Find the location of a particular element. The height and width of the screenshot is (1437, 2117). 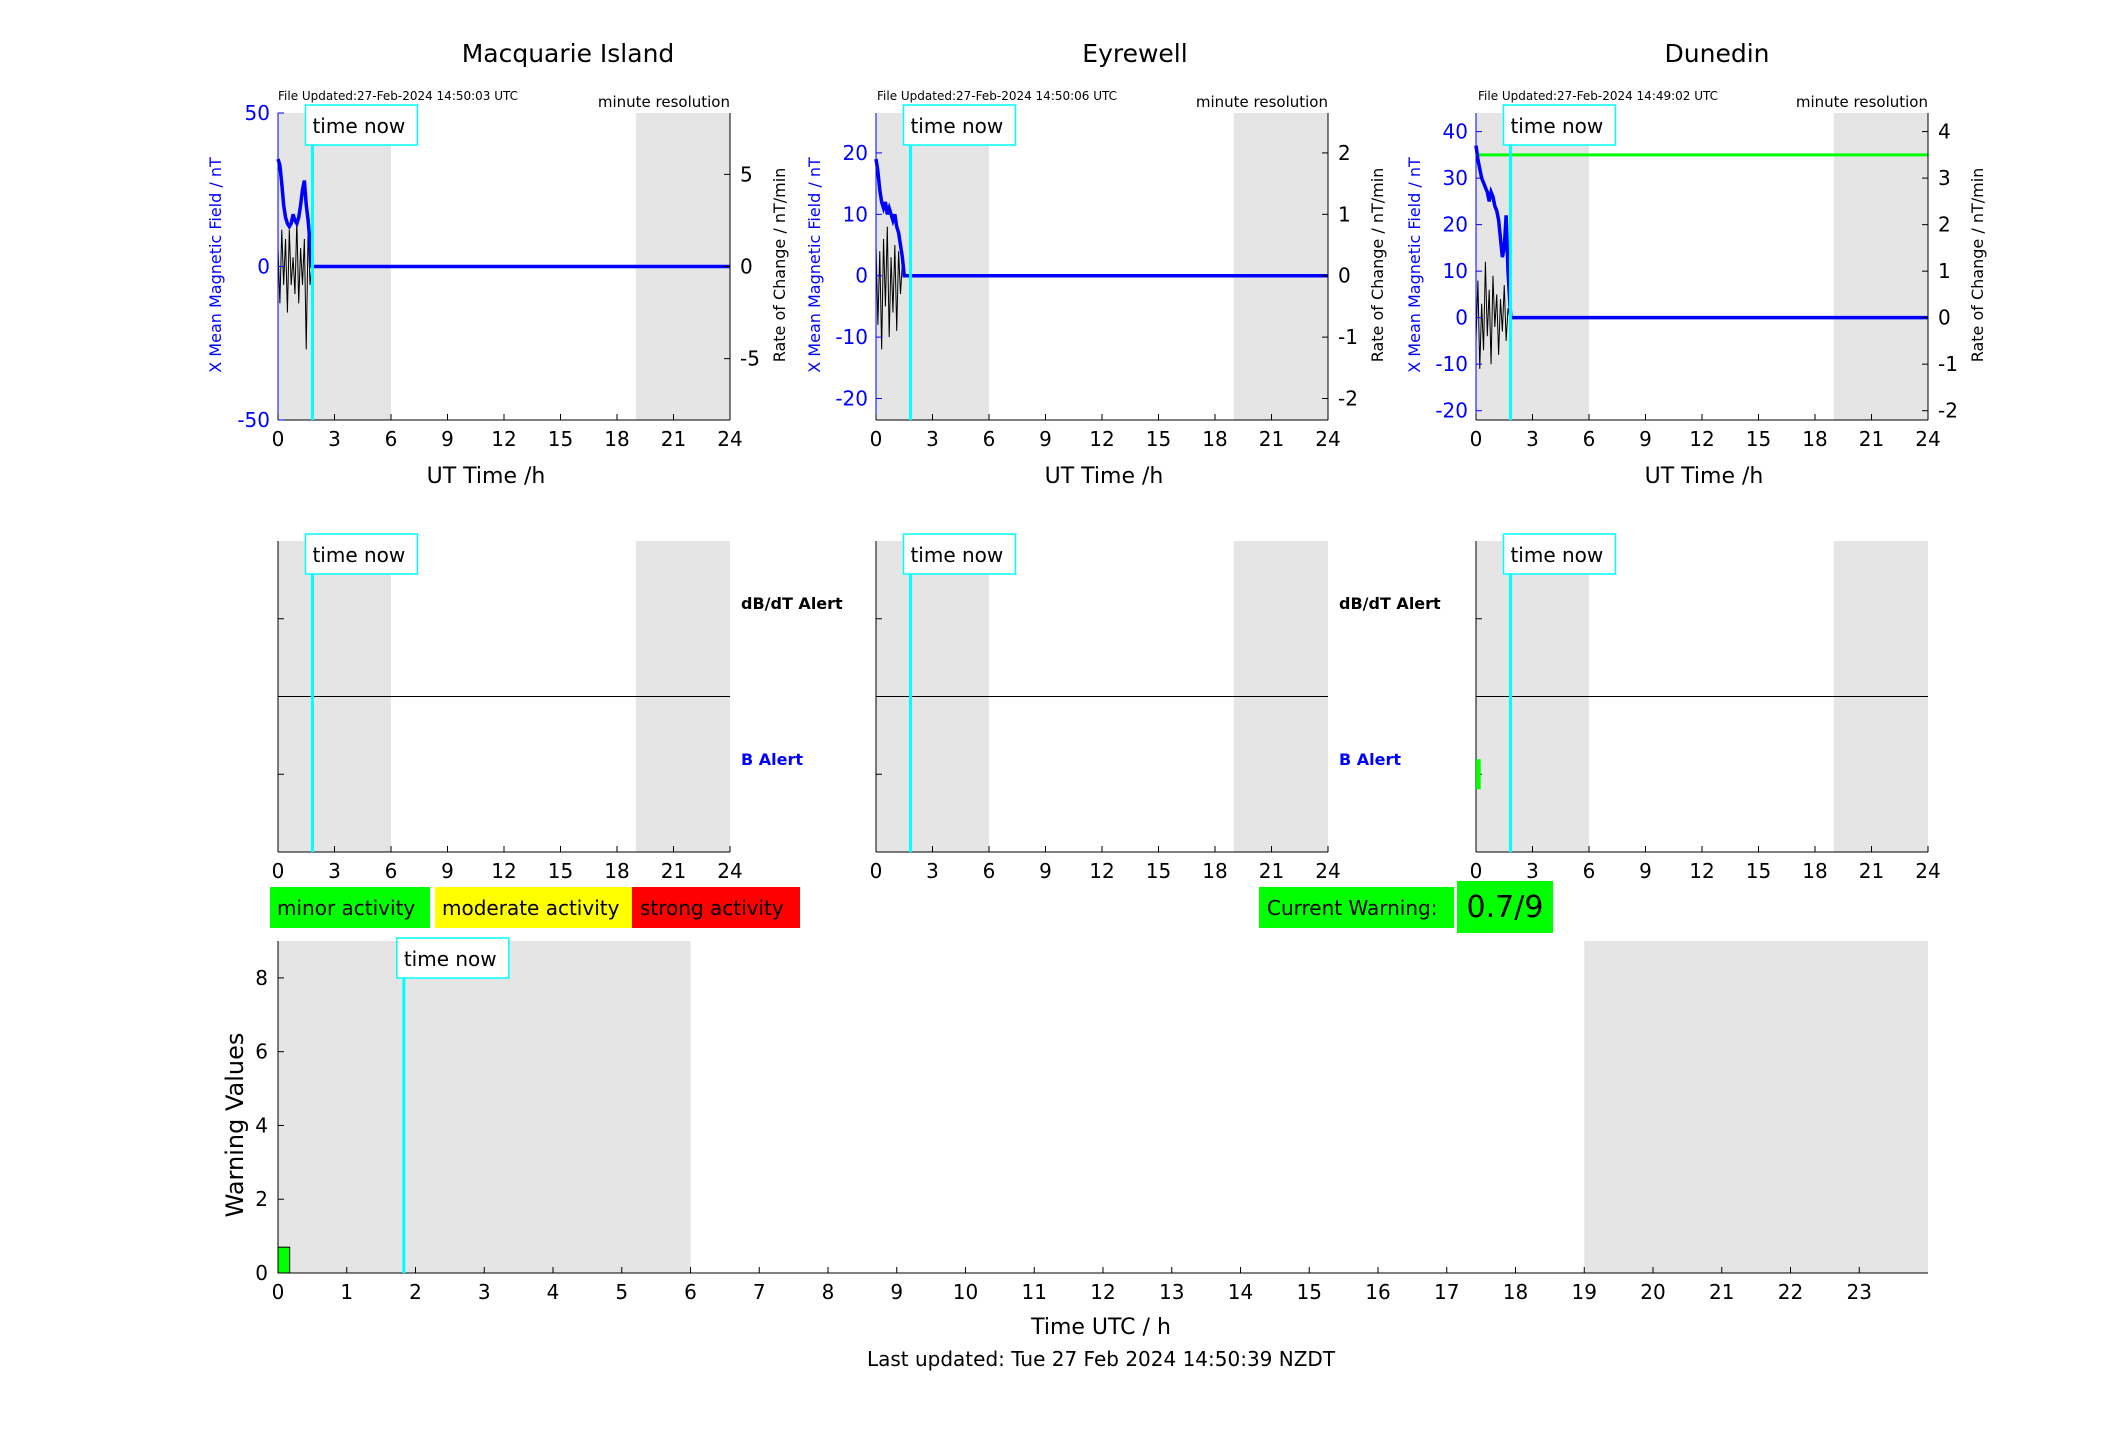

alert-eyrewell-xtick-label-15: 15 is located at coordinates (1158, 871).